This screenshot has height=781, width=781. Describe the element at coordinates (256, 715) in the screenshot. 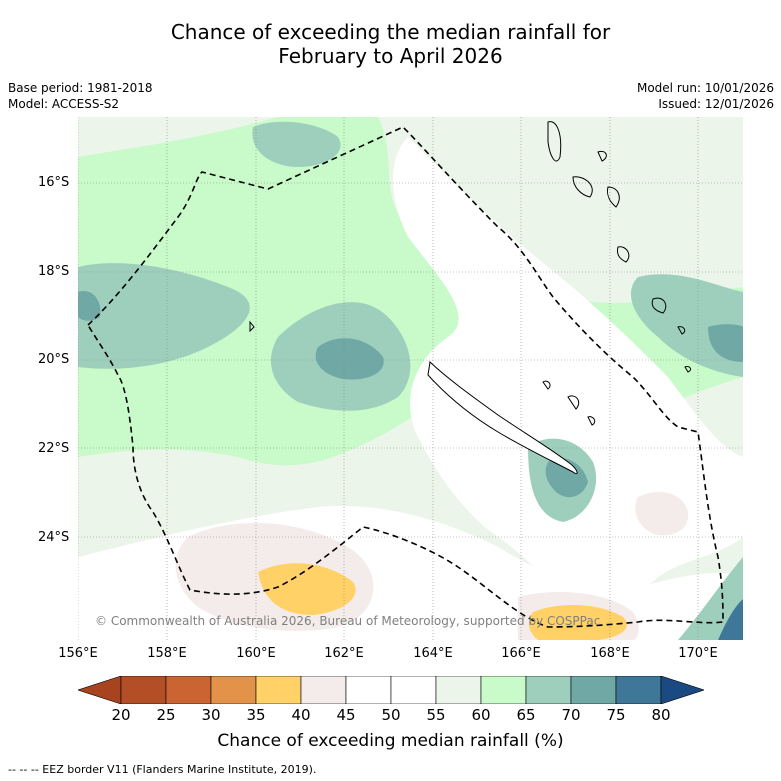

I see `colorbar-tick: 35` at that location.